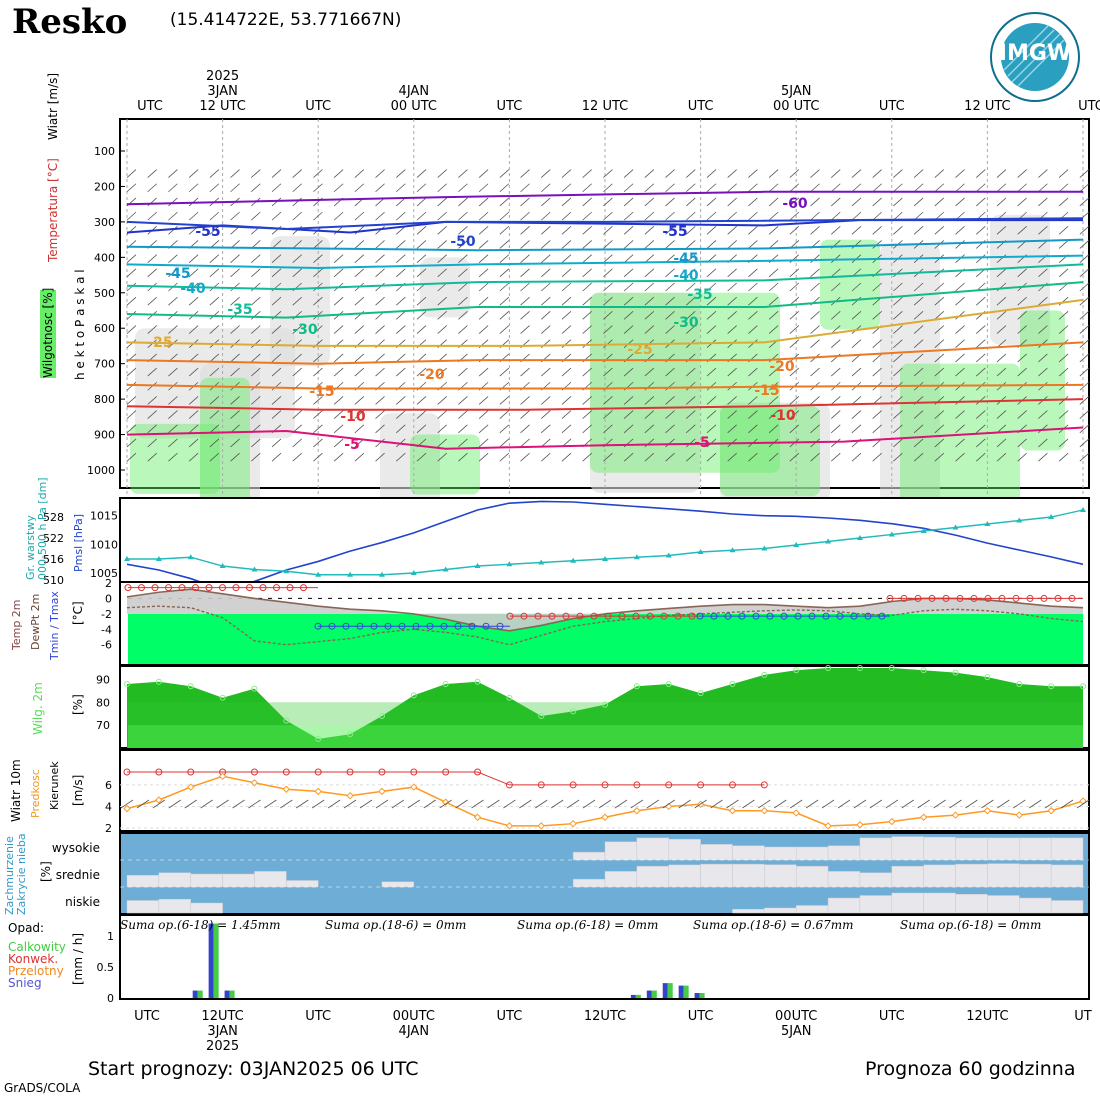 This screenshot has height=1100, width=1100. I want to click on precip-sum: Suma op.(6-18) = 1.45mm, so click(200, 925).